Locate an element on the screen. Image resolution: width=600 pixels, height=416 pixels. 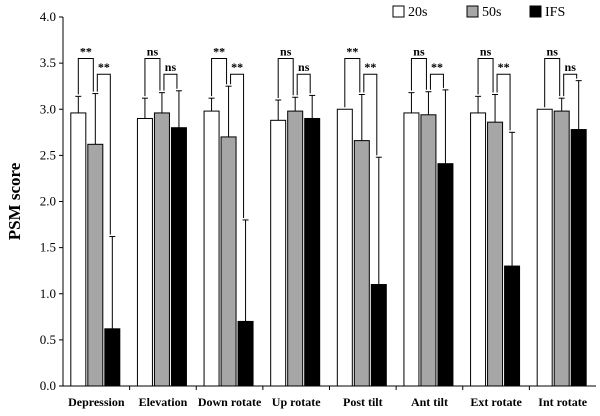
legend-swatch-ifs is located at coordinates (535, 11).